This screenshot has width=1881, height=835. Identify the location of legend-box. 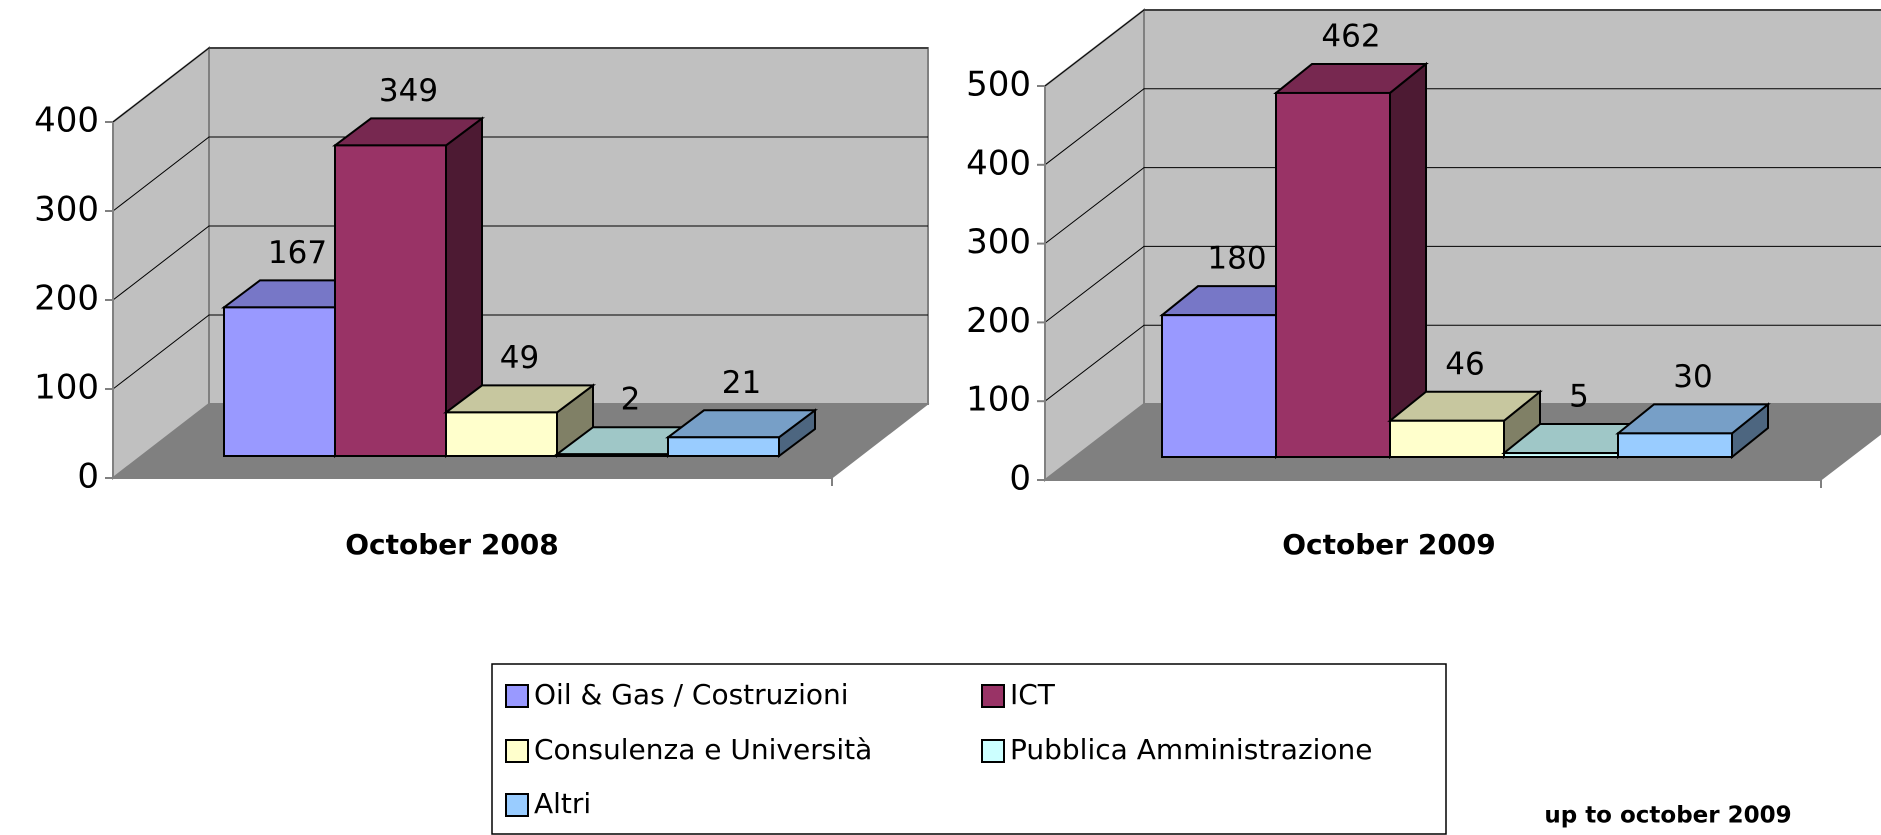
(969, 749).